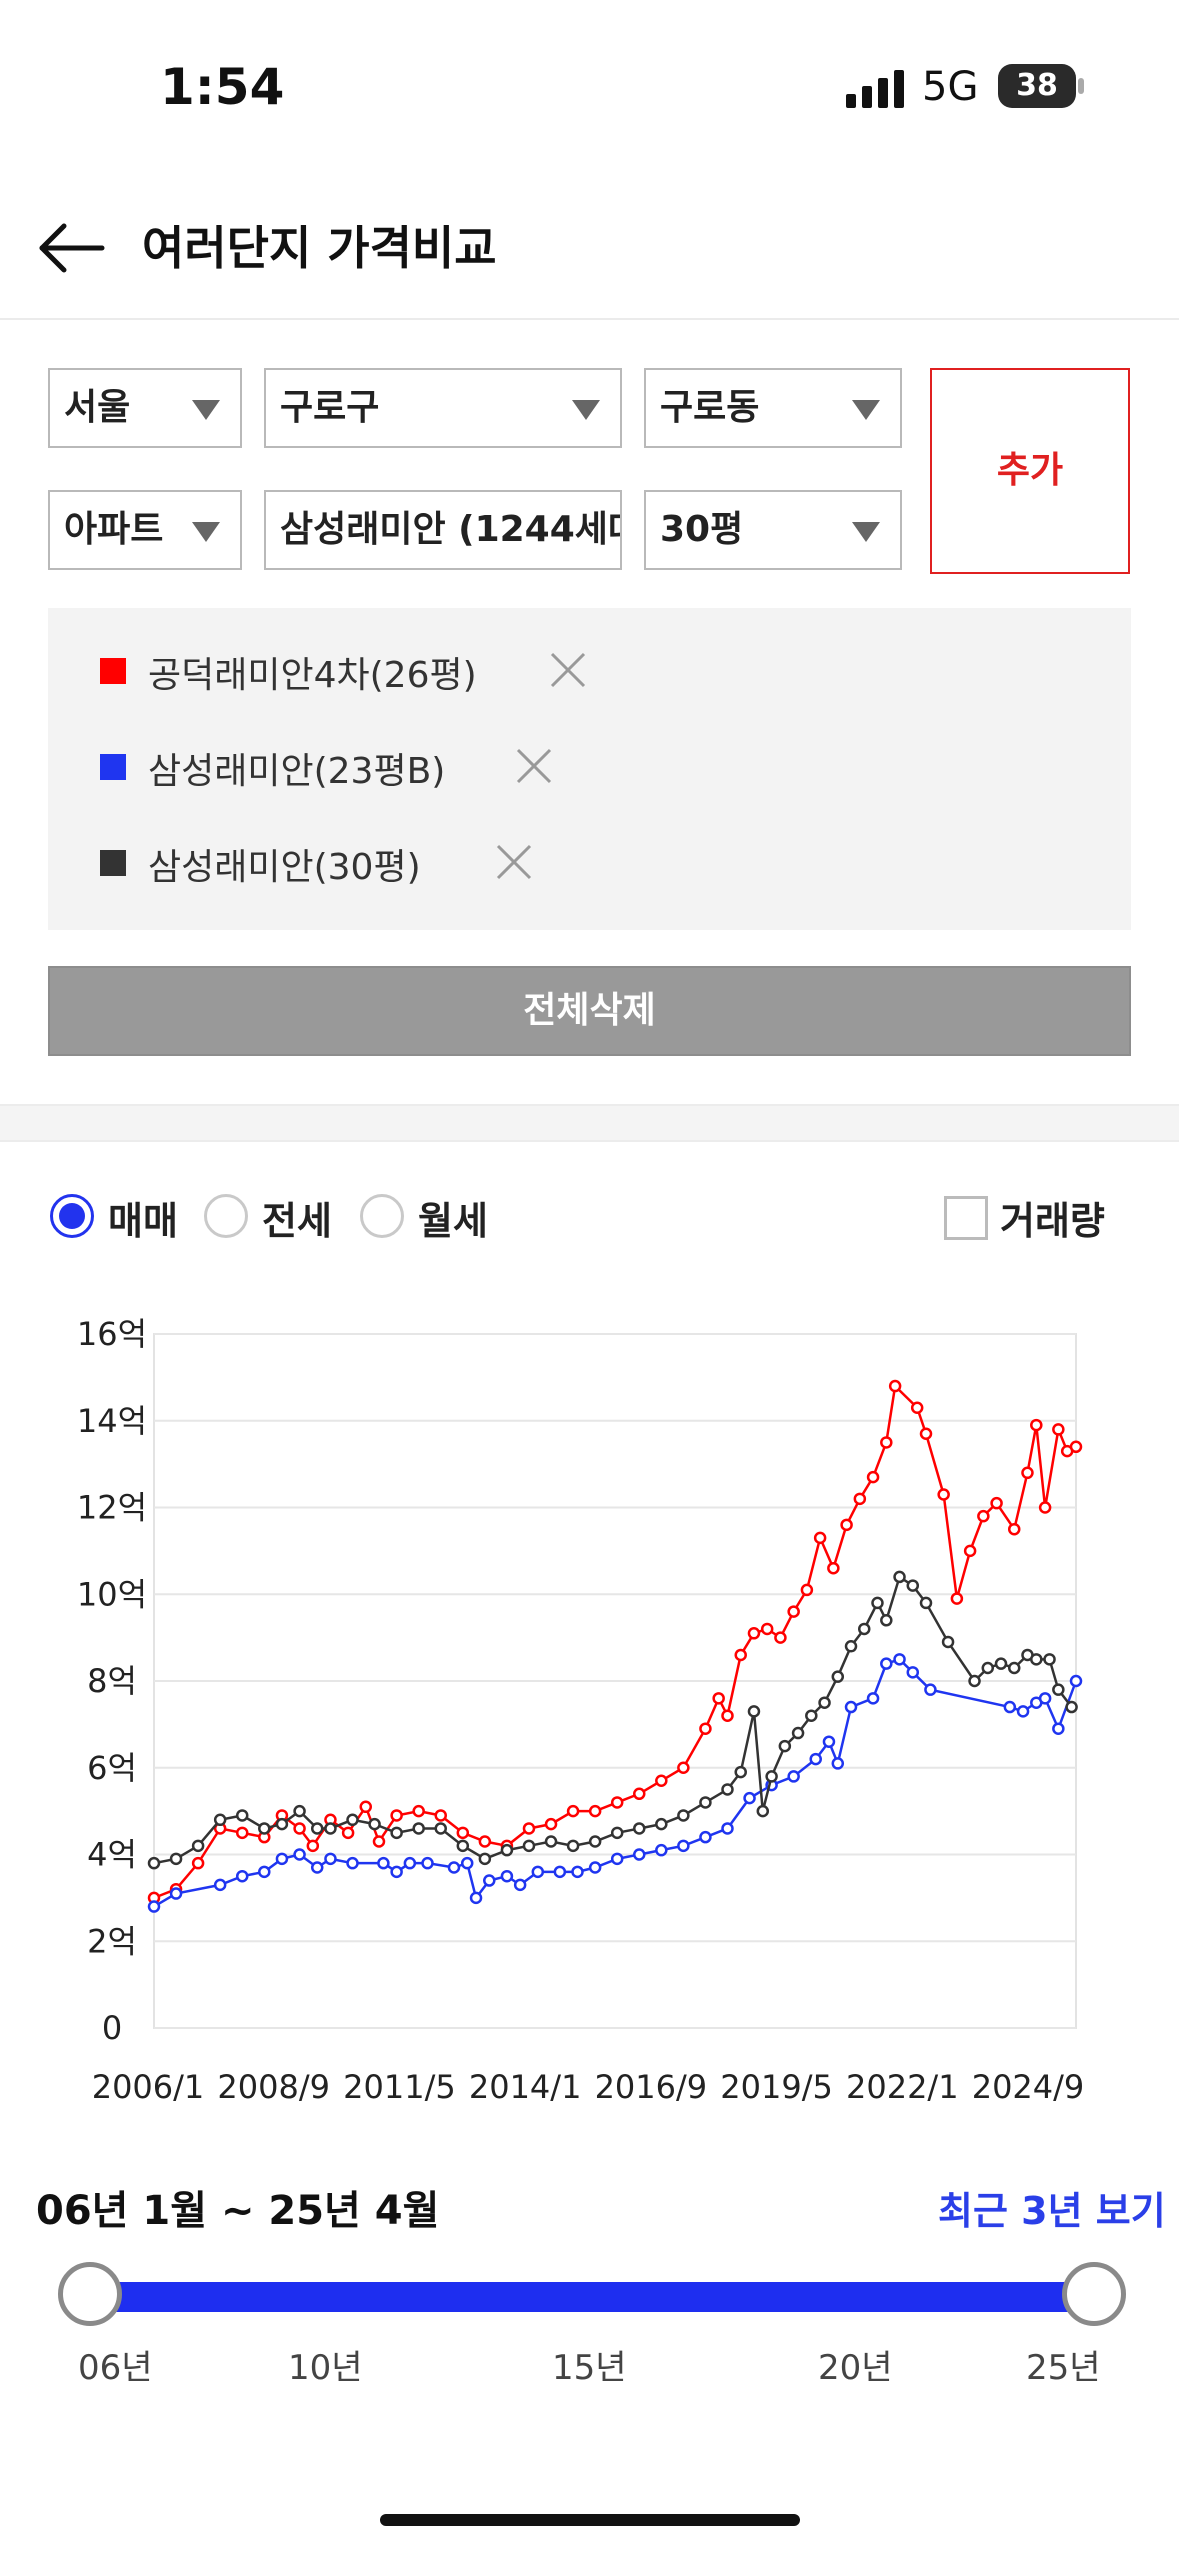 The width and height of the screenshot is (1179, 2556). I want to click on recent-3-years-link: 최근 3년 보기, so click(1052, 2211).